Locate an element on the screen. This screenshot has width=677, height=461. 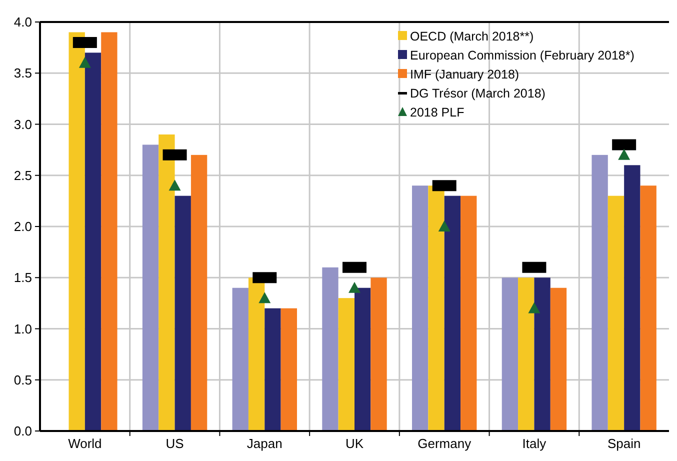
legend-label: European Commission (February 2018*) is located at coordinates (522, 55).